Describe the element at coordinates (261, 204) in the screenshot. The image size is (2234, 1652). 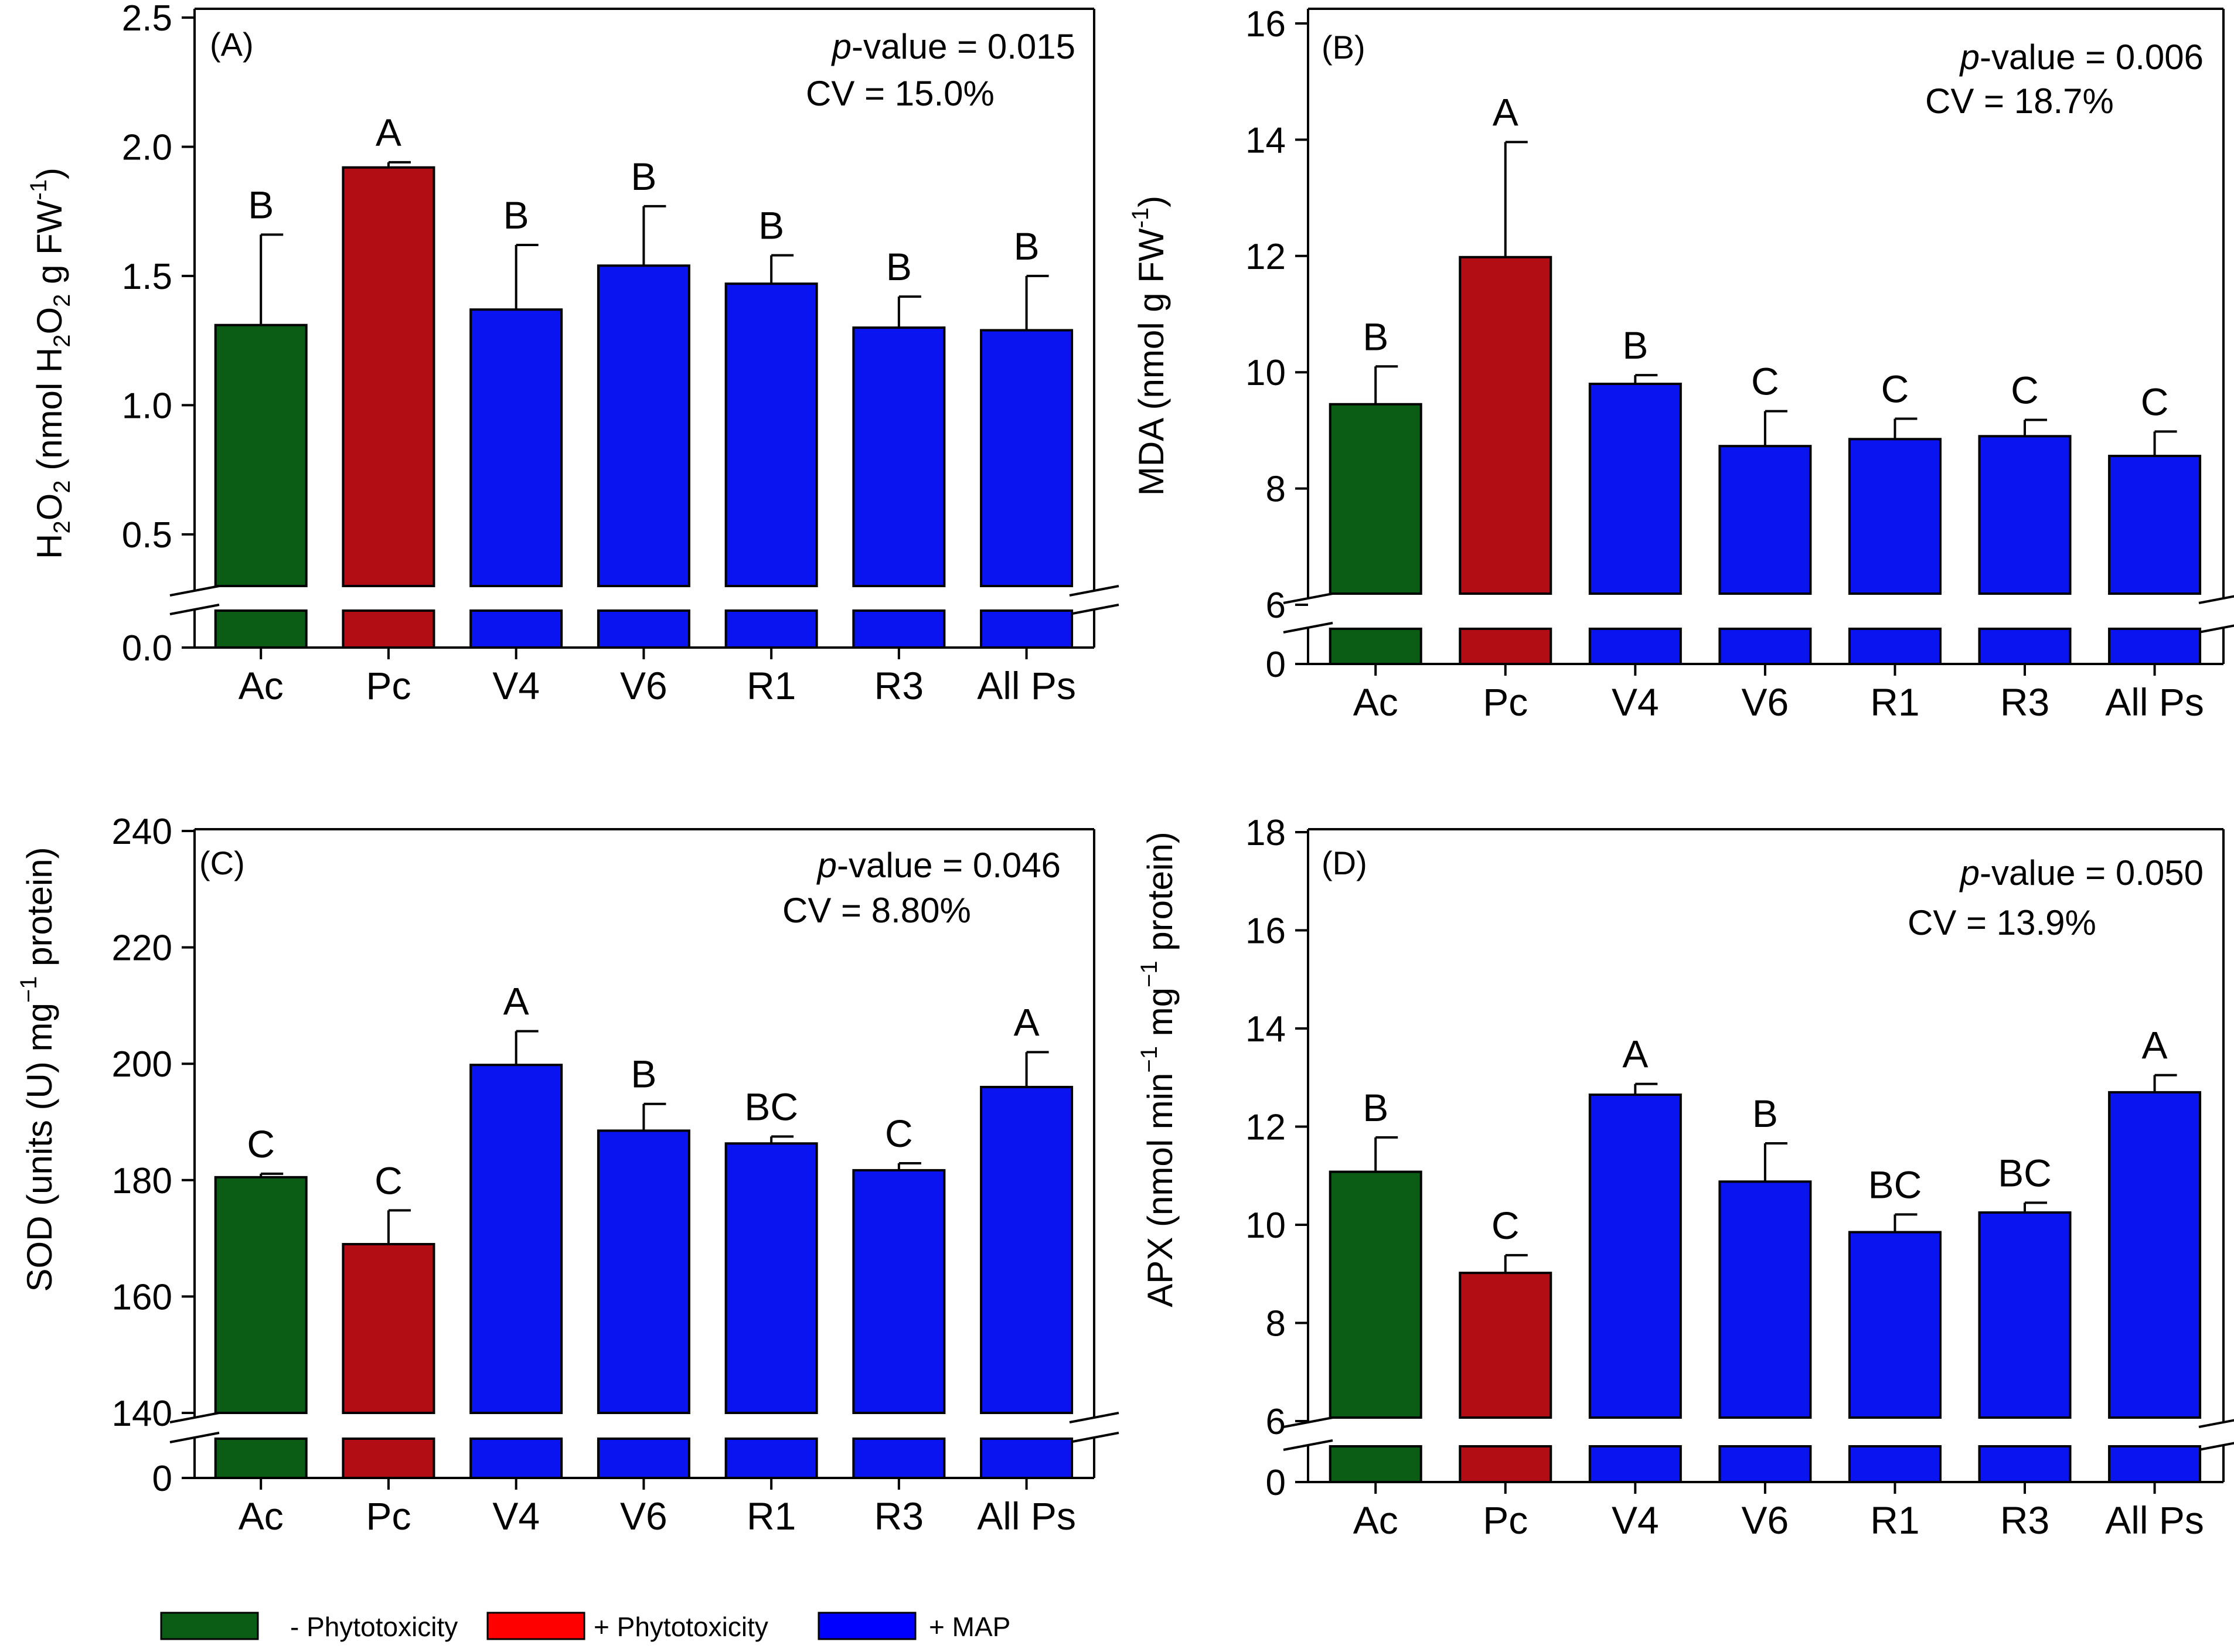
I see `panel-a-letter-0: B` at that location.